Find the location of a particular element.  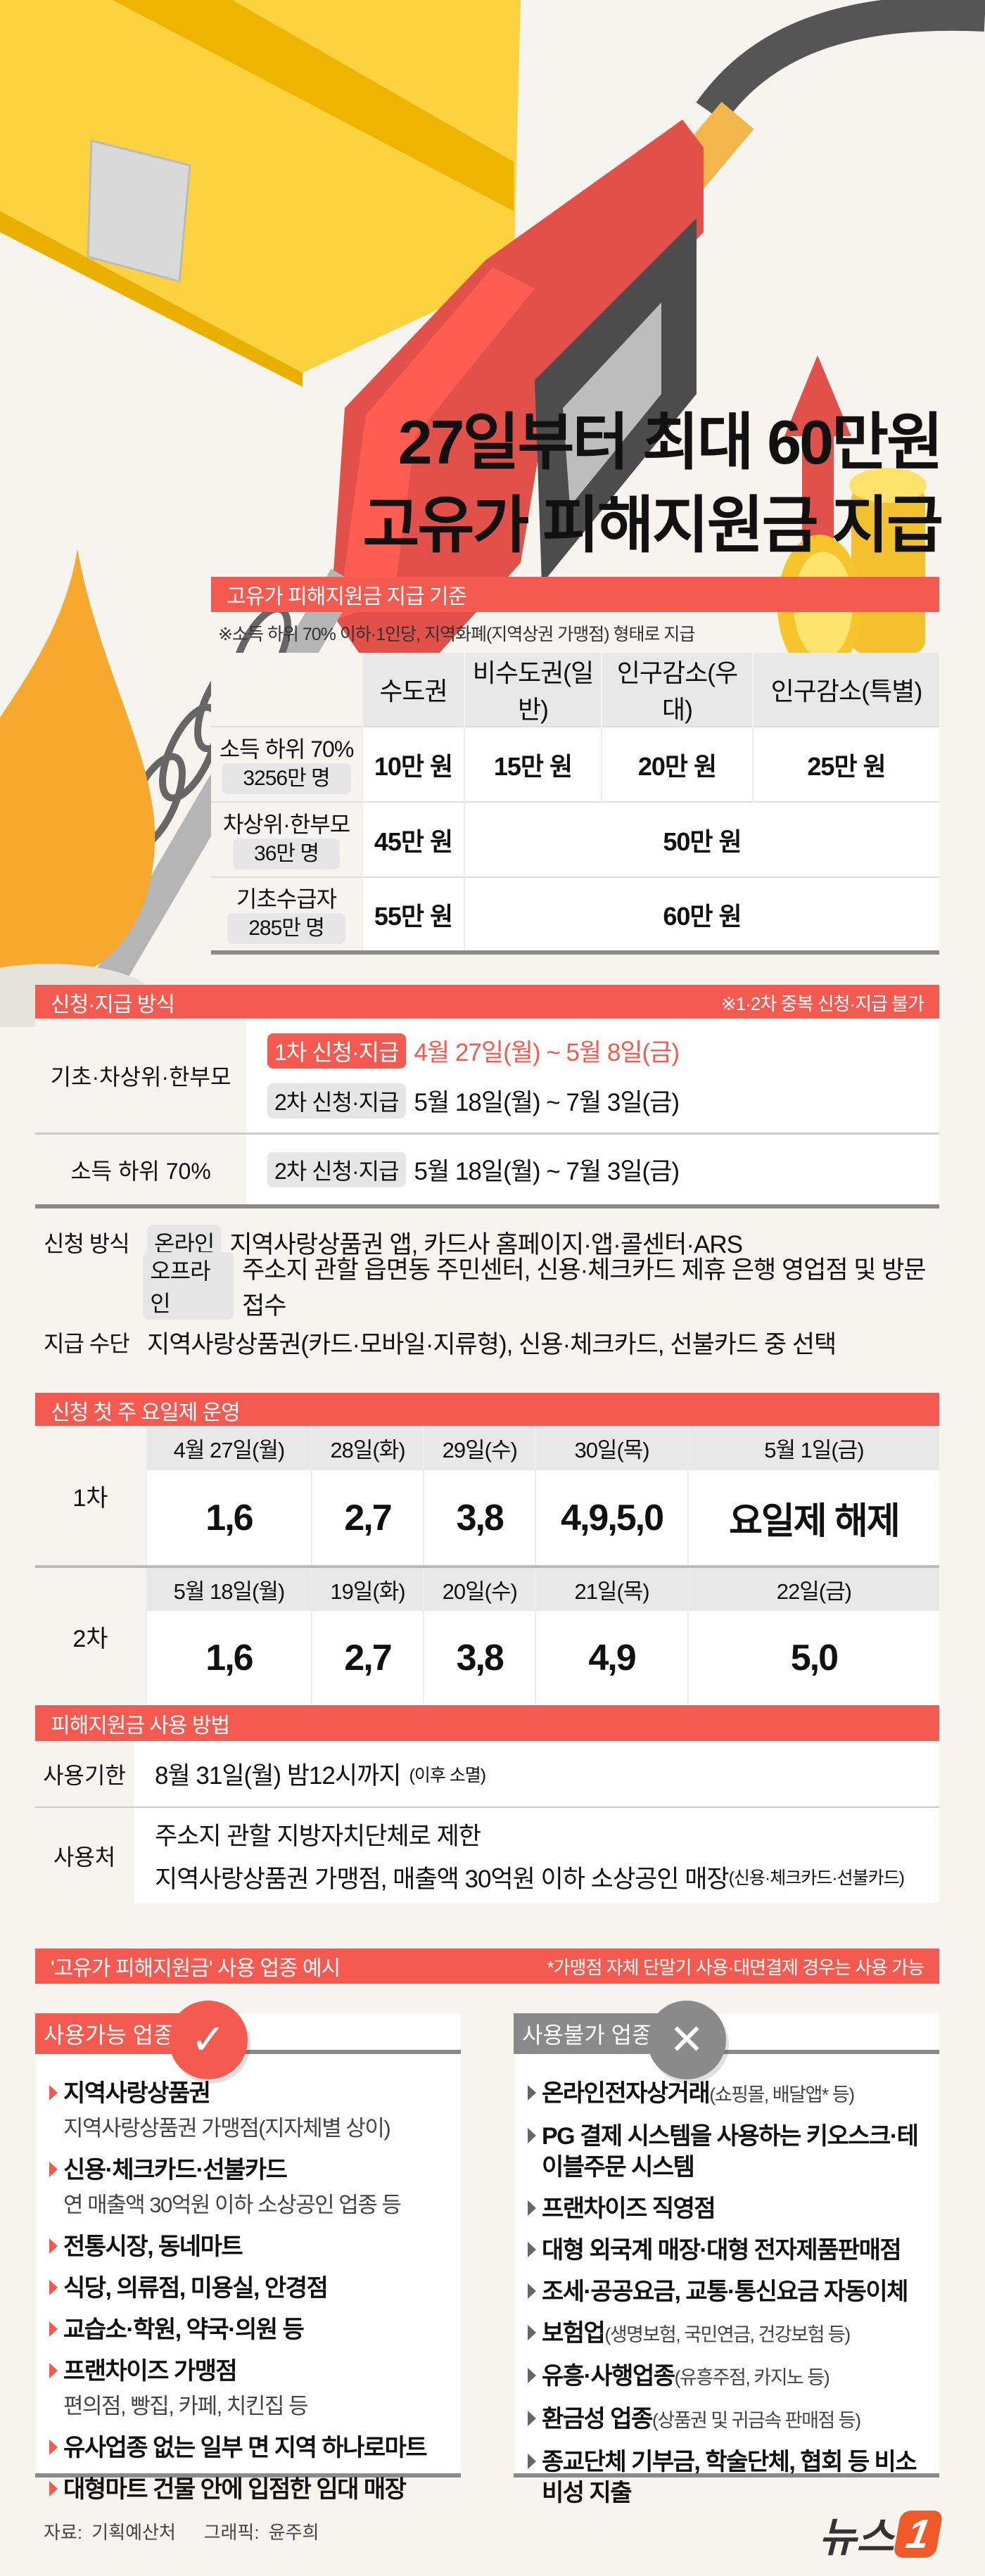

criteria-header-row: 수도권 비수도권(일반) 인구감소(우대) 인구감소(특별) is located at coordinates (575, 690).